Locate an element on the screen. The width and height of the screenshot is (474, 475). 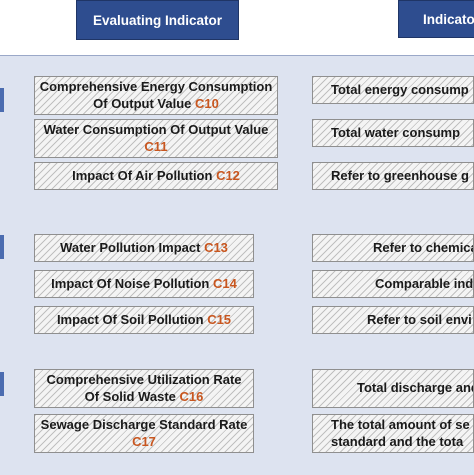
indicator-text-c14: Impact Of Noise Pollution C14 is located at coordinates (144, 283).